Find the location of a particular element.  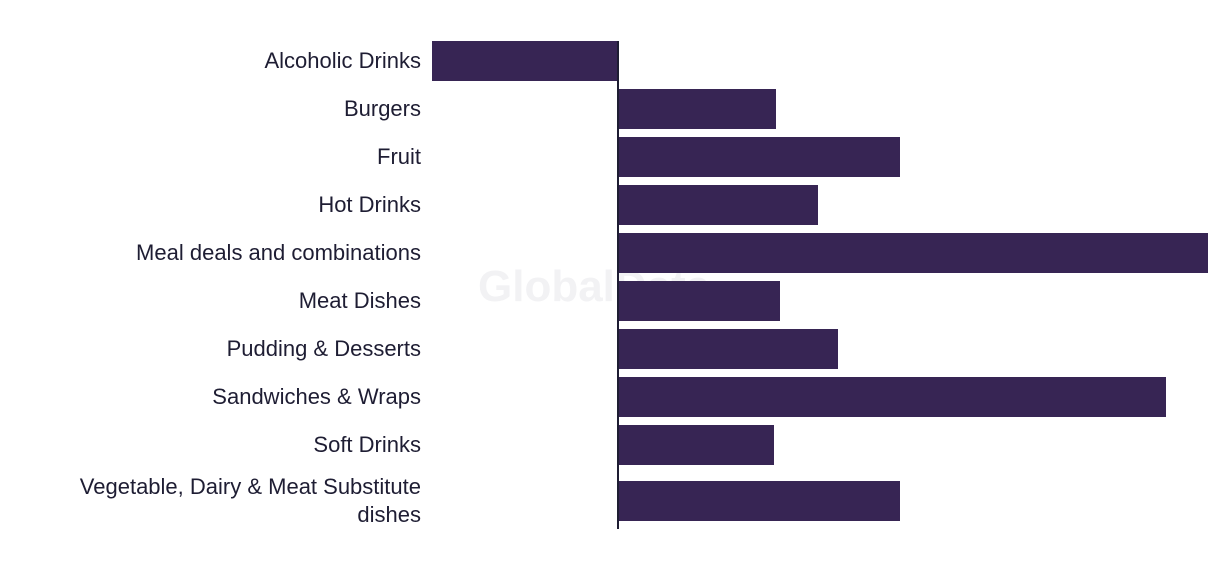

category-label: Fruit is located at coordinates (399, 156).